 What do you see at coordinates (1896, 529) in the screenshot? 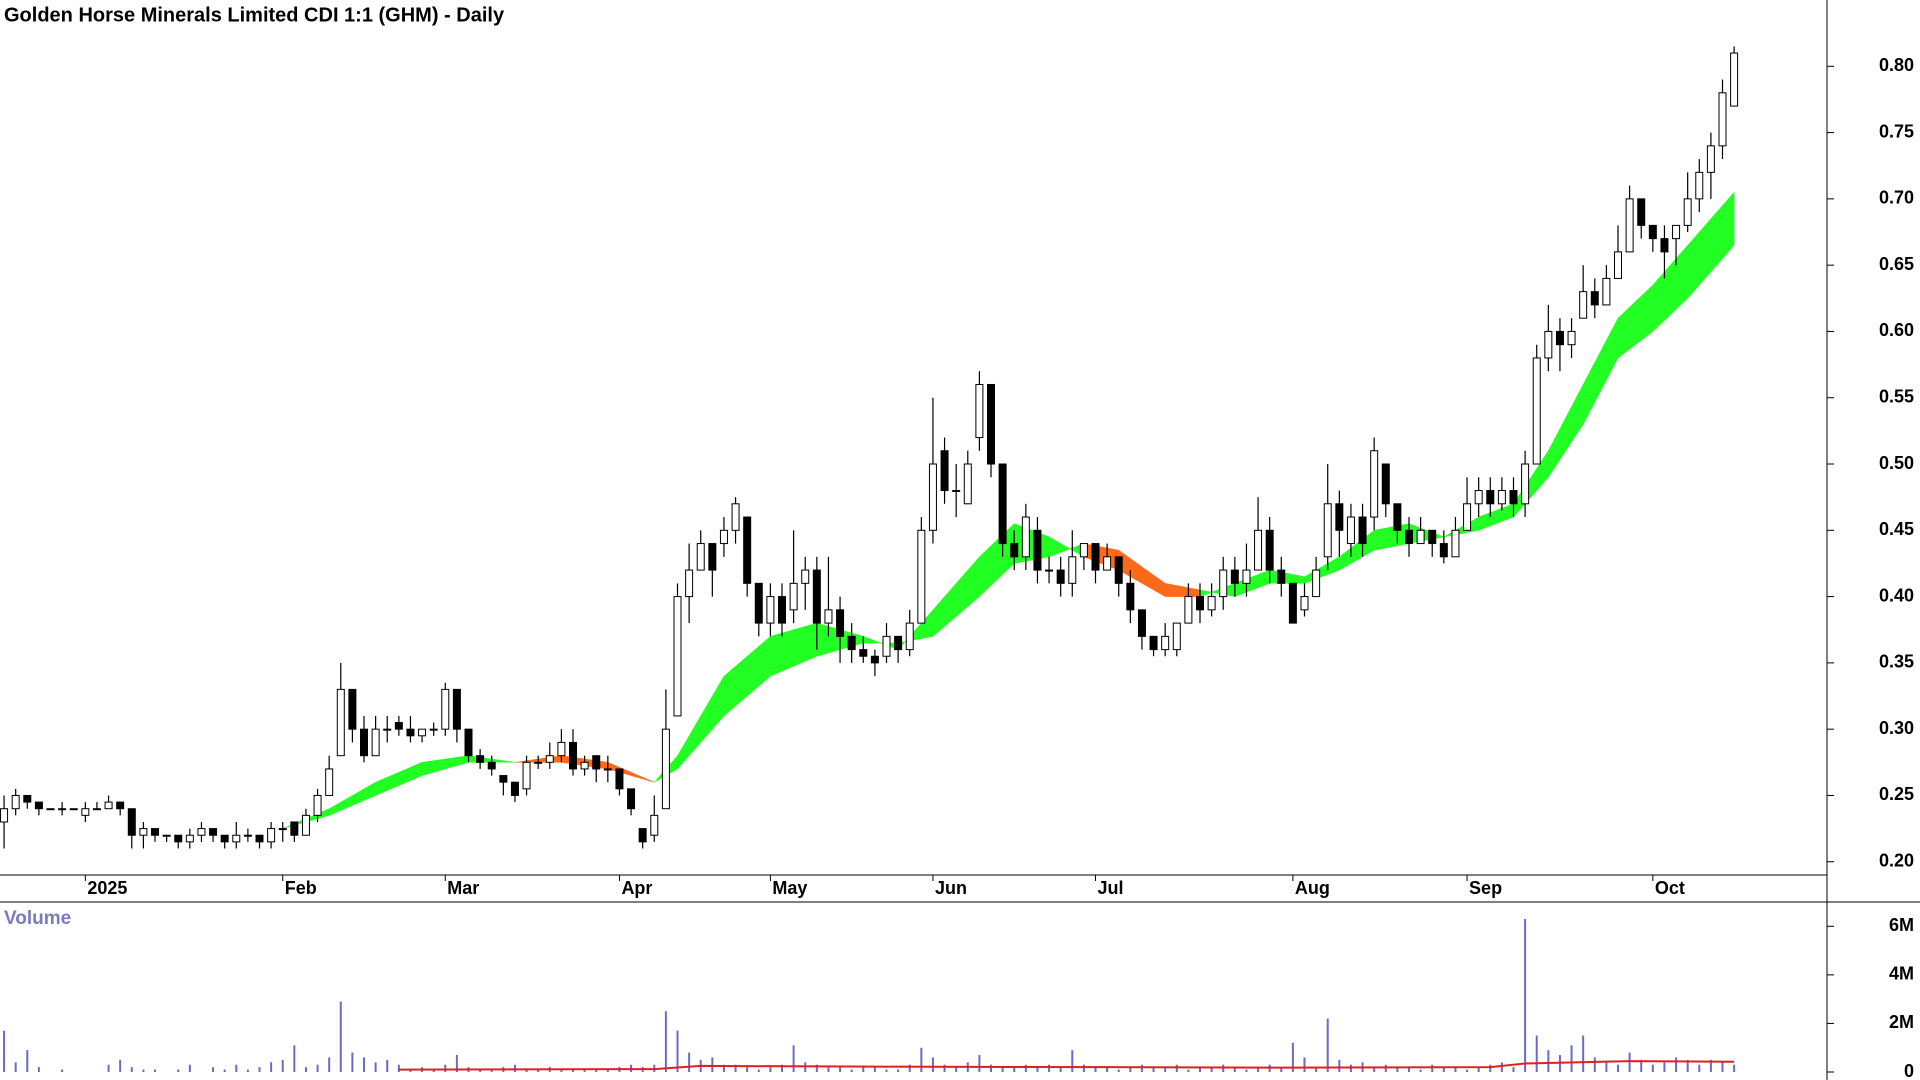
I see `y-tick-label: 0.45` at bounding box center [1896, 529].